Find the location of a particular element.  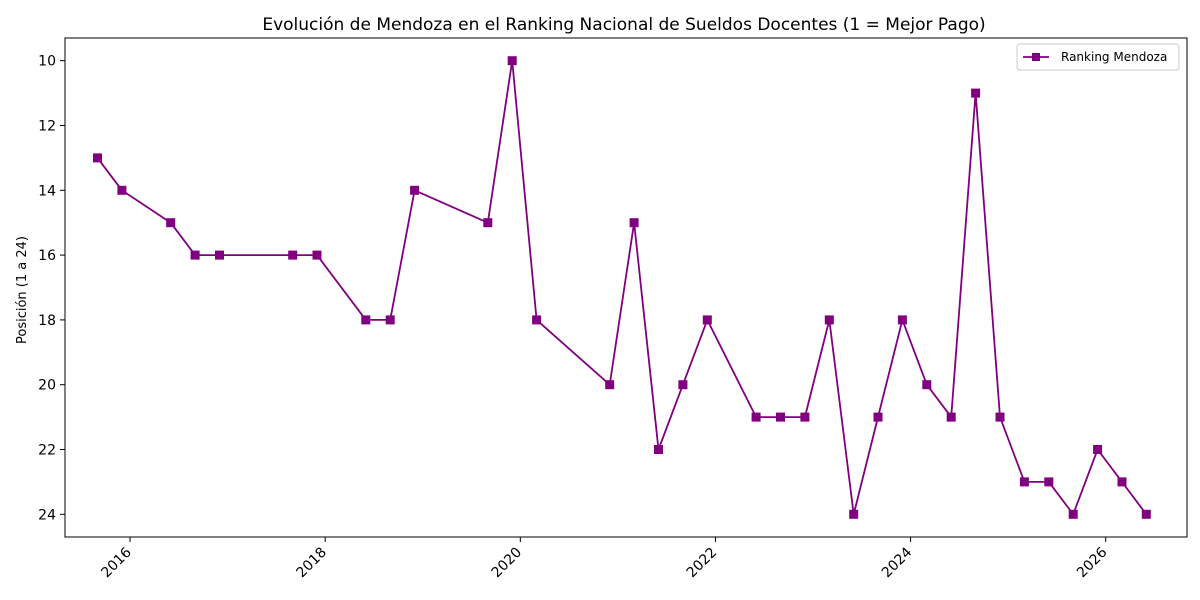

y-tick-label: 22 is located at coordinates (47, 451).